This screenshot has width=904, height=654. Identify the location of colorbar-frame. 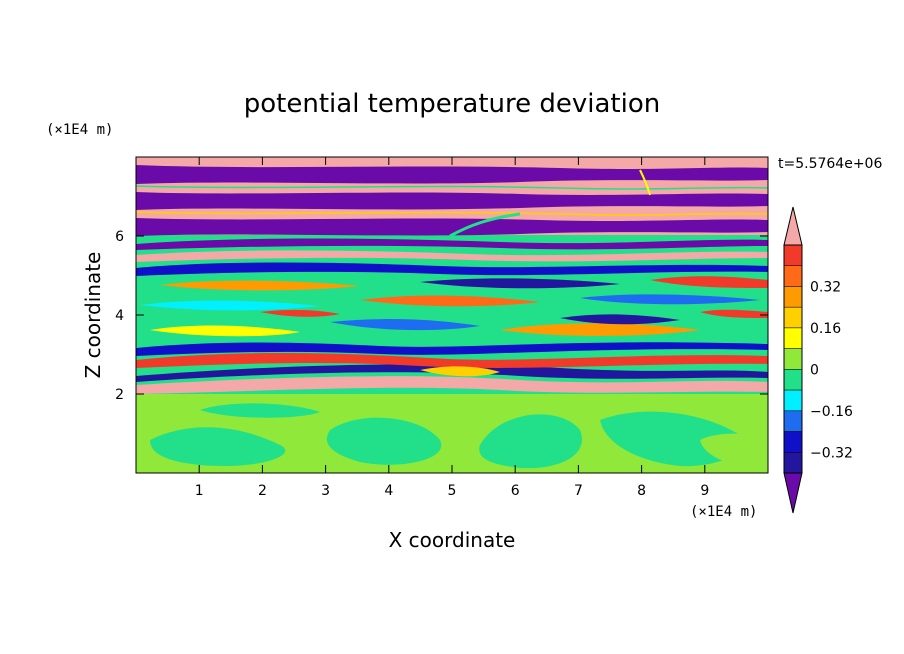
(793, 359).